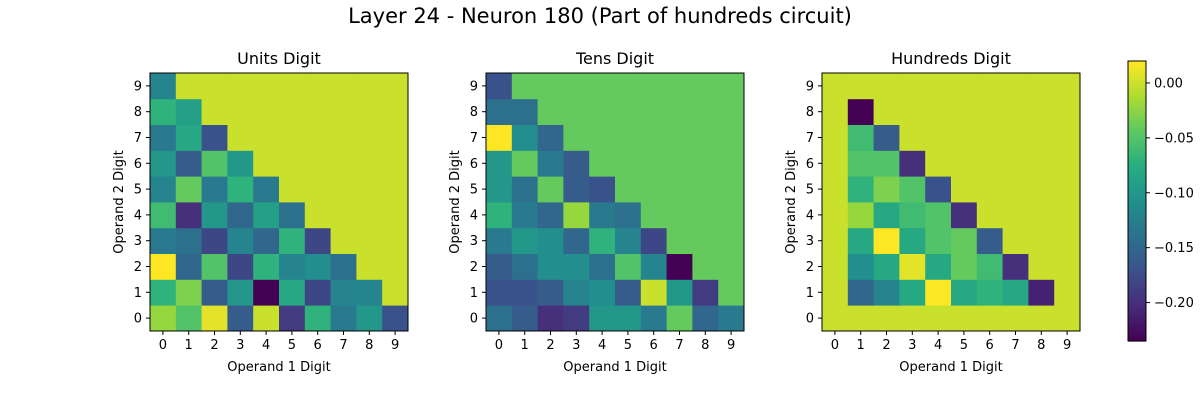  Describe the element at coordinates (138, 293) in the screenshot. I see `y-tick-label: 1` at that location.